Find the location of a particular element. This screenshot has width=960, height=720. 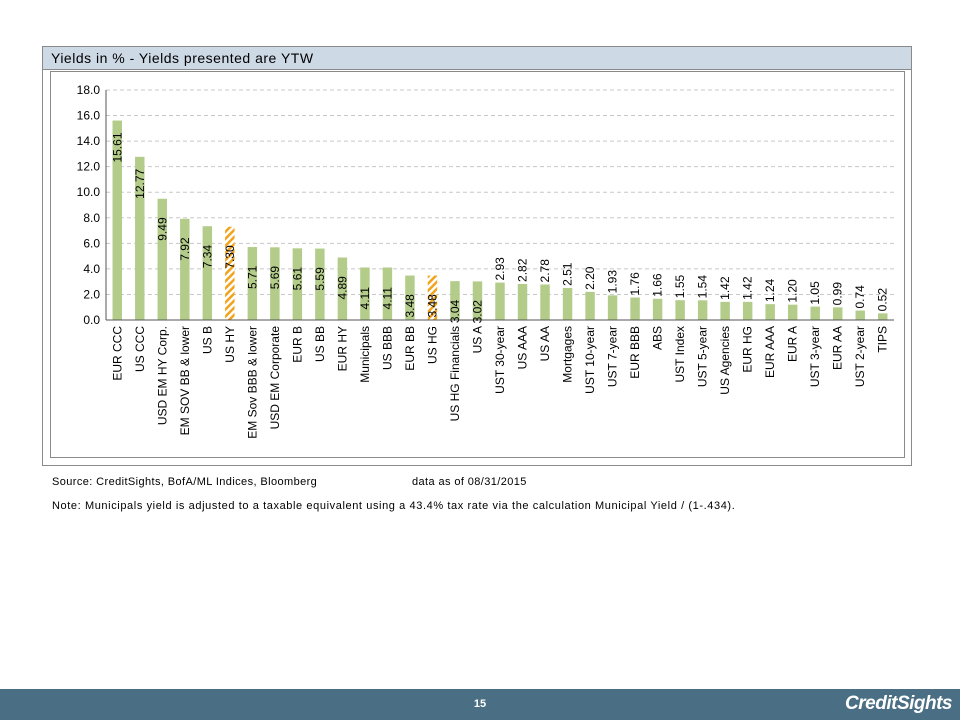

x-category-label: EUR AAA is located at coordinates (770, 352).